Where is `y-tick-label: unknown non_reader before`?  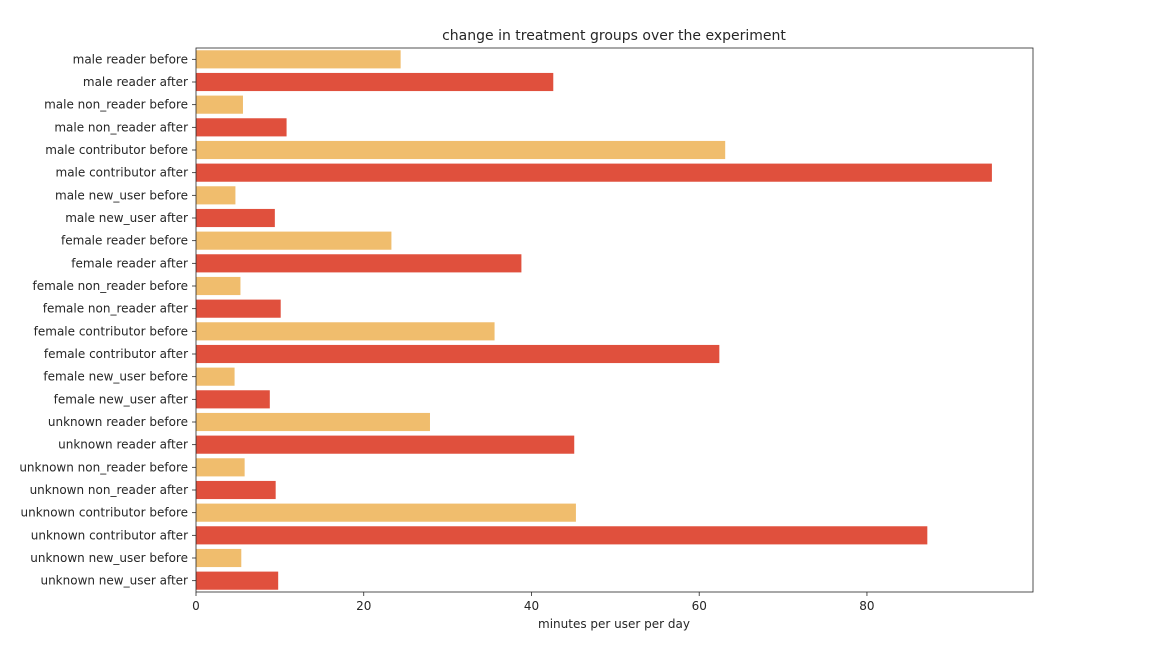
y-tick-label: unknown non_reader before is located at coordinates (103, 467).